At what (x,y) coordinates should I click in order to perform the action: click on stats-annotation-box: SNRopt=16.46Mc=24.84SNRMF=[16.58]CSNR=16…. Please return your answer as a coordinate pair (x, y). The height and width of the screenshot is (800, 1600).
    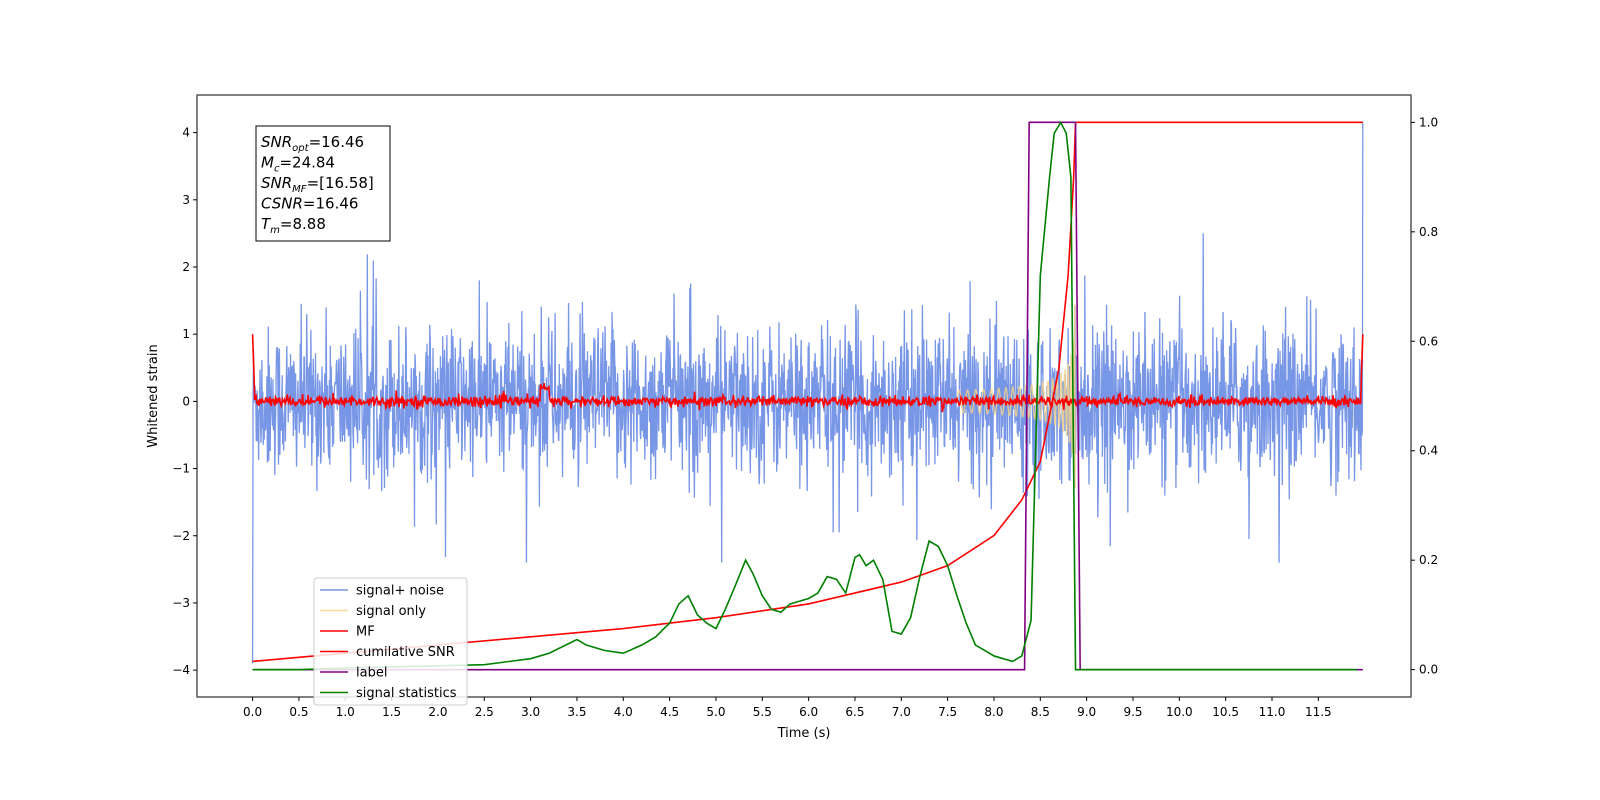
    Looking at the image, I should click on (323, 183).